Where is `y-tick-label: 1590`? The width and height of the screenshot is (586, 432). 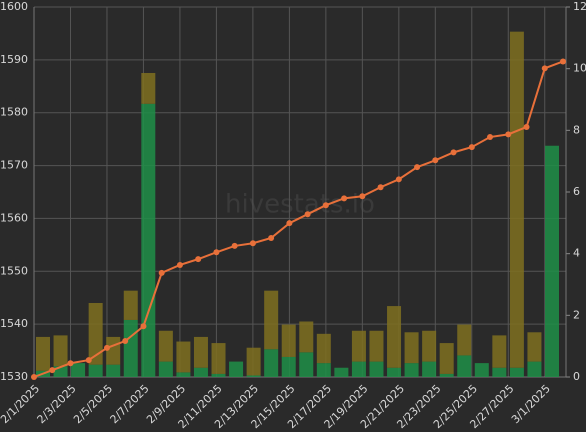
y-tick-label: 1590 is located at coordinates (14, 59).